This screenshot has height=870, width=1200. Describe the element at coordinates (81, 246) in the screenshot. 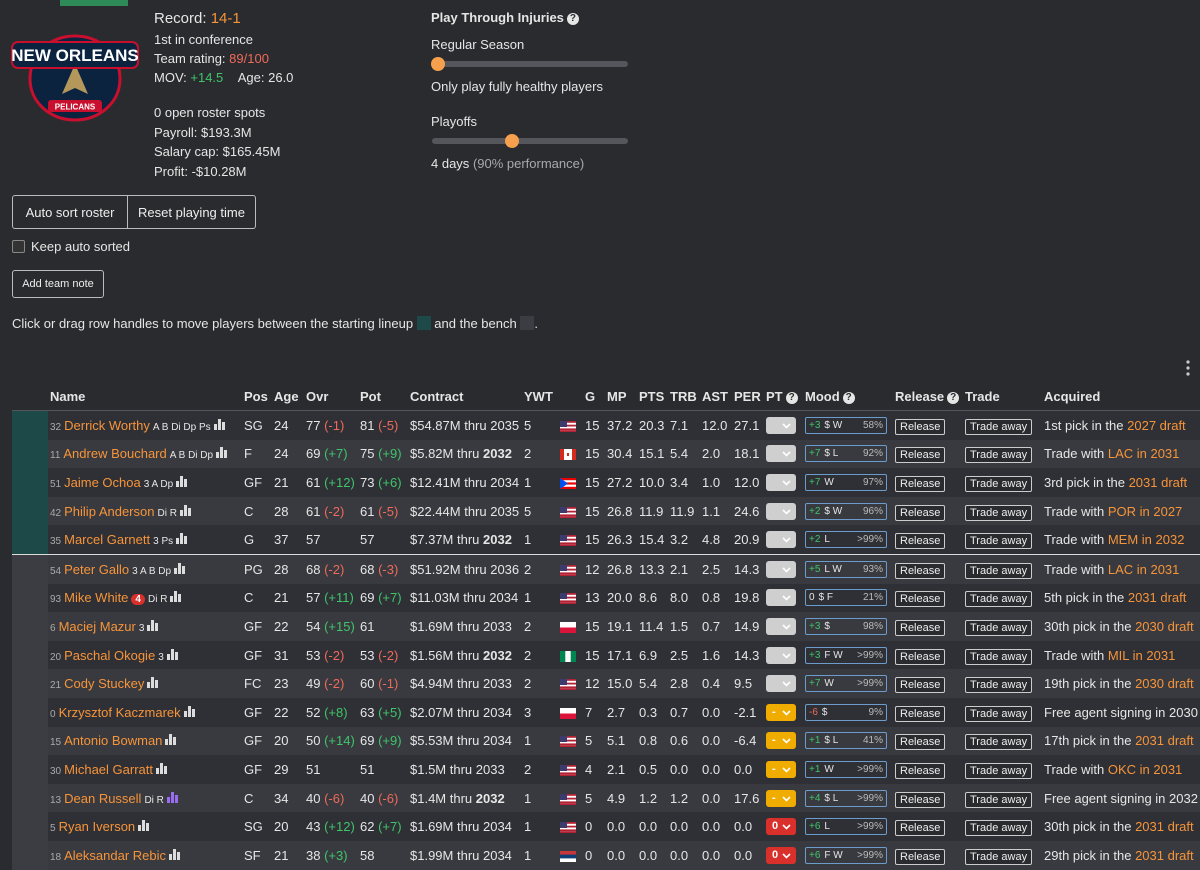

I see `checkbox-label: Keep auto sorted` at that location.